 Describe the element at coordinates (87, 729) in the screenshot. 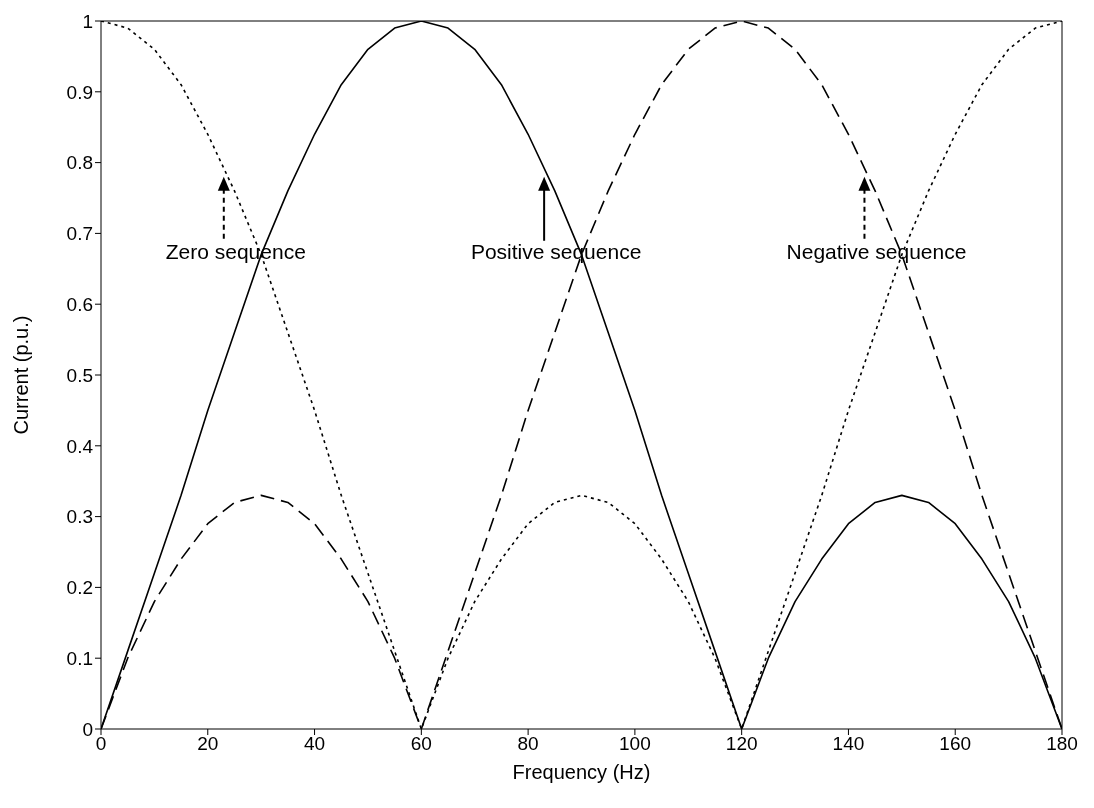

I see `y-tick-label: 0` at that location.